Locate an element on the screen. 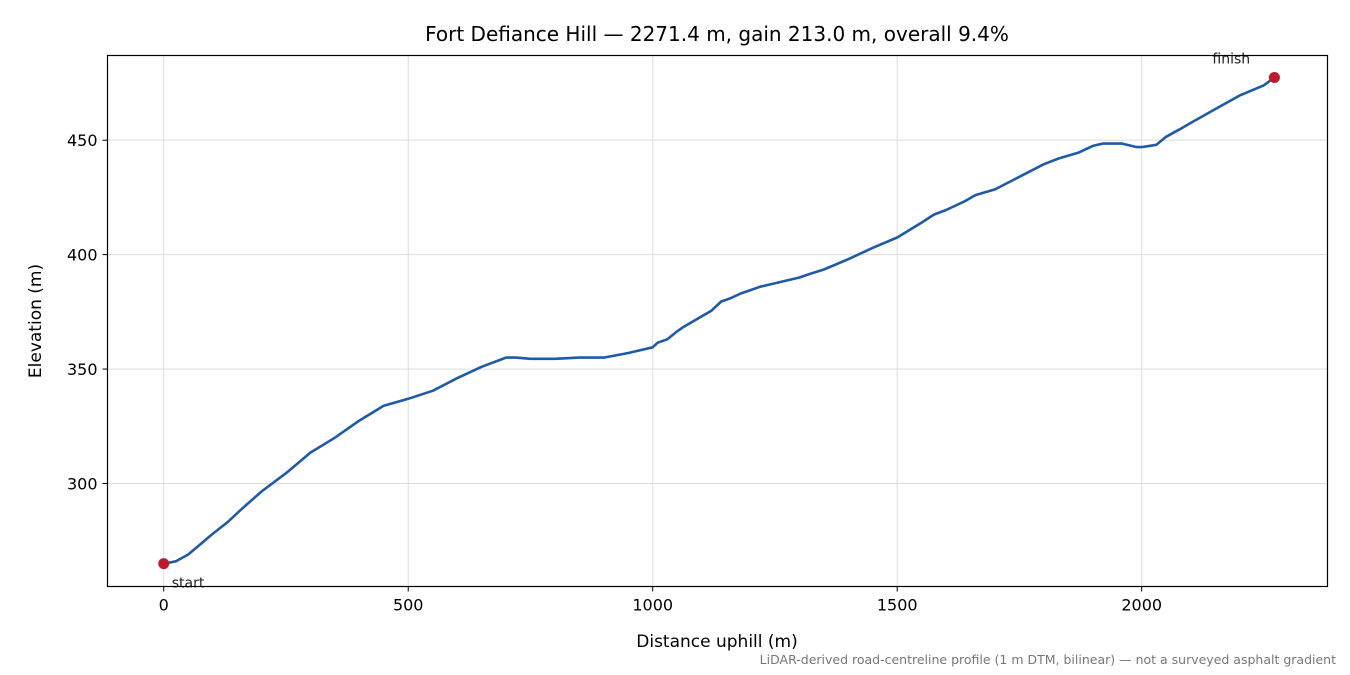  y-tick-label: 400 is located at coordinates (82, 255).